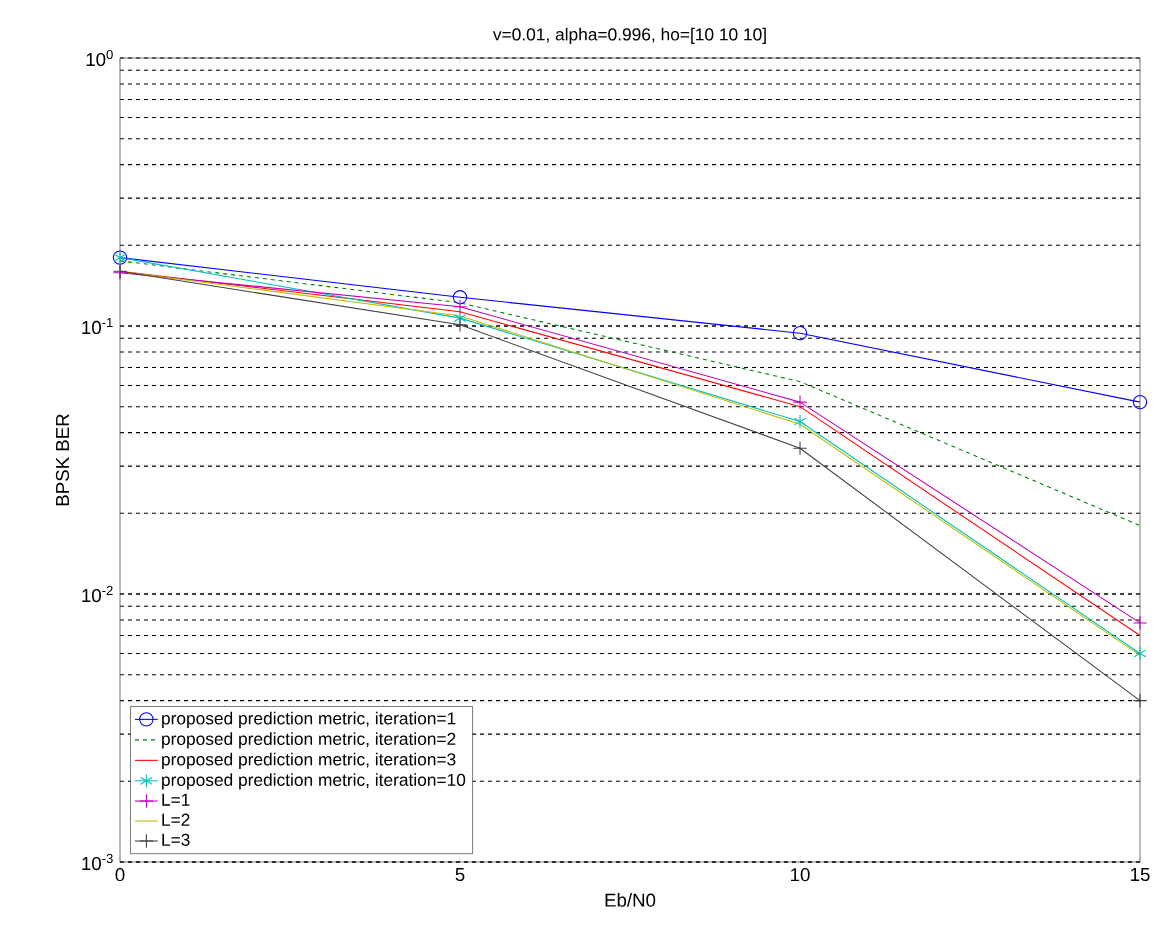  What do you see at coordinates (460, 875) in the screenshot?
I see `x-tick-label: 5` at bounding box center [460, 875].